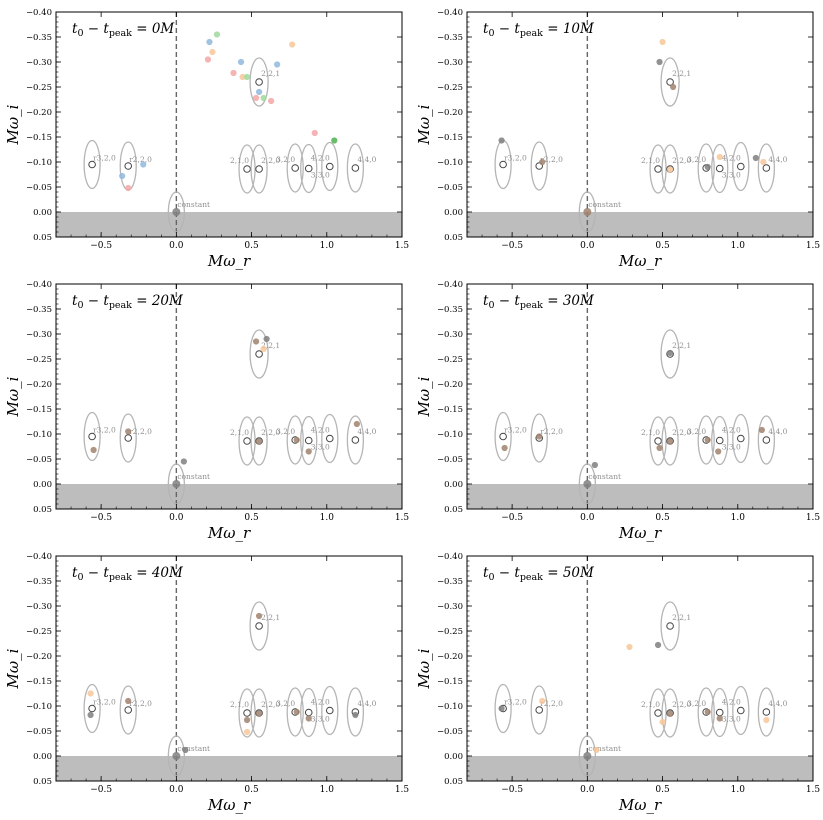 The image size is (823, 820). Describe the element at coordinates (320, 719) in the screenshot. I see `mode-label: 3,3,0` at that location.